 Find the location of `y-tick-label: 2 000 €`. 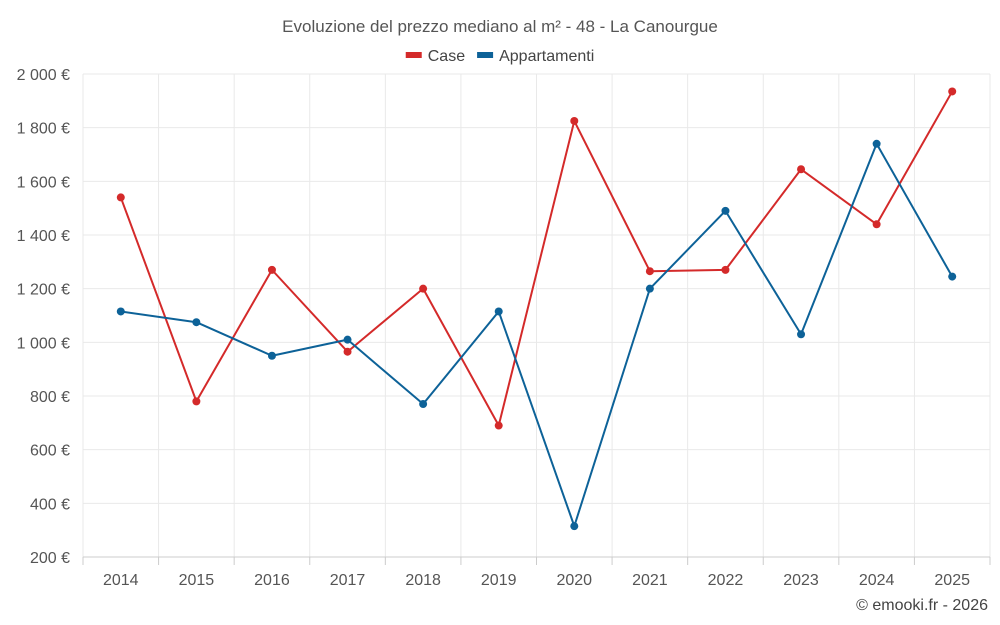

y-tick-label: 2 000 € is located at coordinates (43, 75).